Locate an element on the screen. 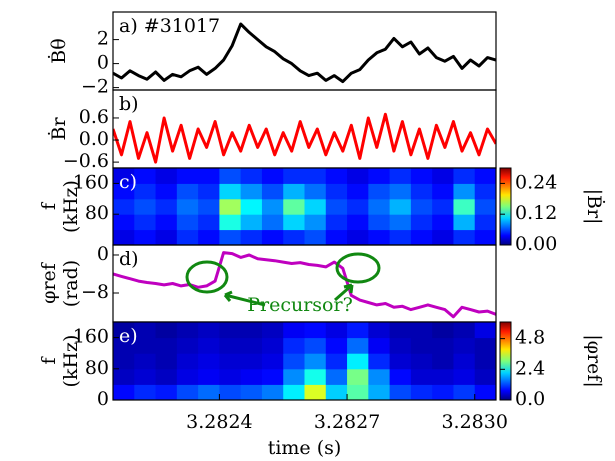 This screenshot has width=615, height=461. x-tick-label: 3.2827 is located at coordinates (347, 422).